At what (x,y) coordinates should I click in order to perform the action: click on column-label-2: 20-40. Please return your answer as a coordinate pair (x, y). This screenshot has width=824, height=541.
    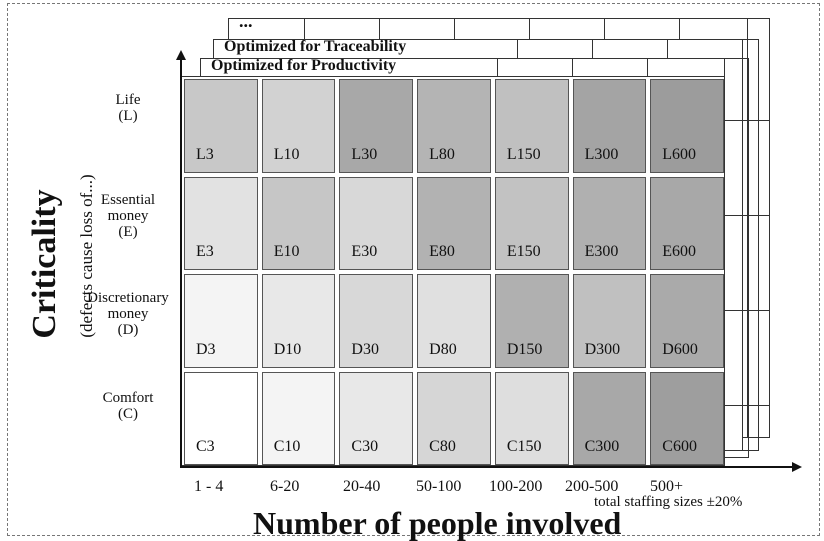
    Looking at the image, I should click on (362, 486).